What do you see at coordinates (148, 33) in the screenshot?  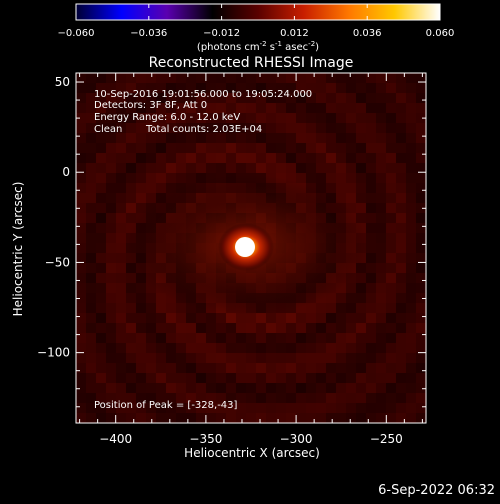 I see `colorbar-tick-label: −0.036` at bounding box center [148, 33].